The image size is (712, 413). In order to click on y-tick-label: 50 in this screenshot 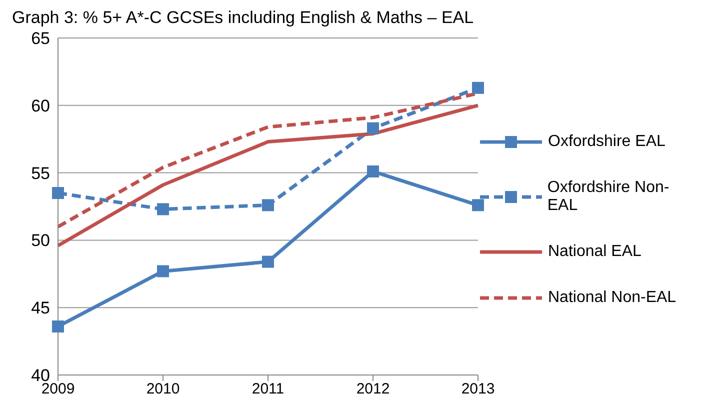, I will do `click(40, 240)`.